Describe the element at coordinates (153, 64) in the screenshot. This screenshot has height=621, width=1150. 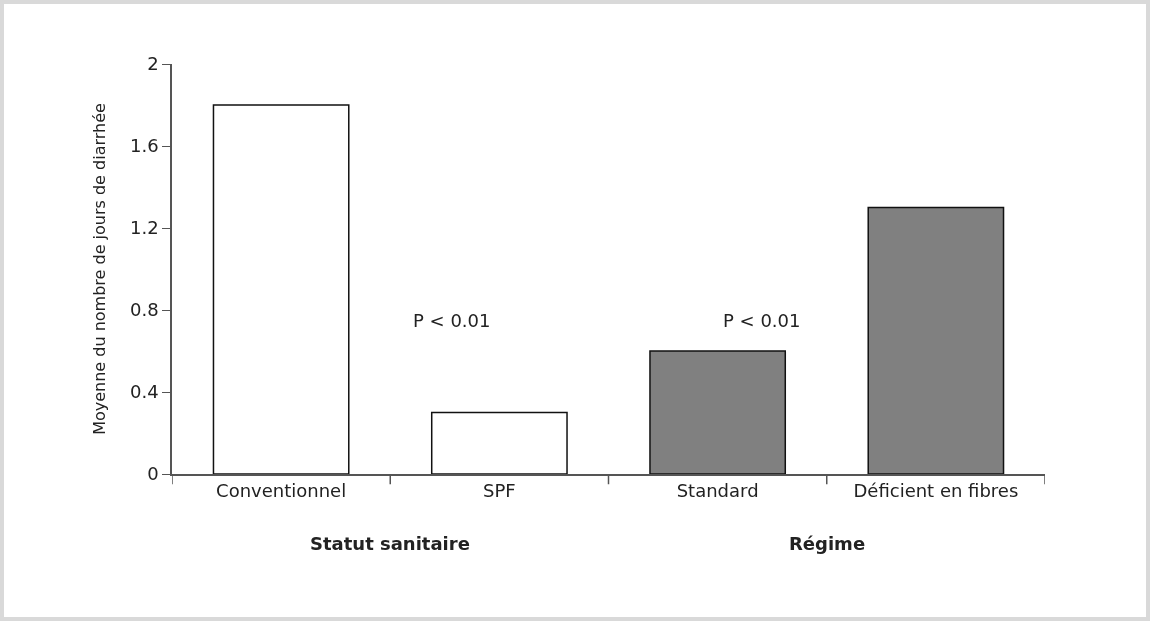
I see `y-tick-label: 2` at that location.